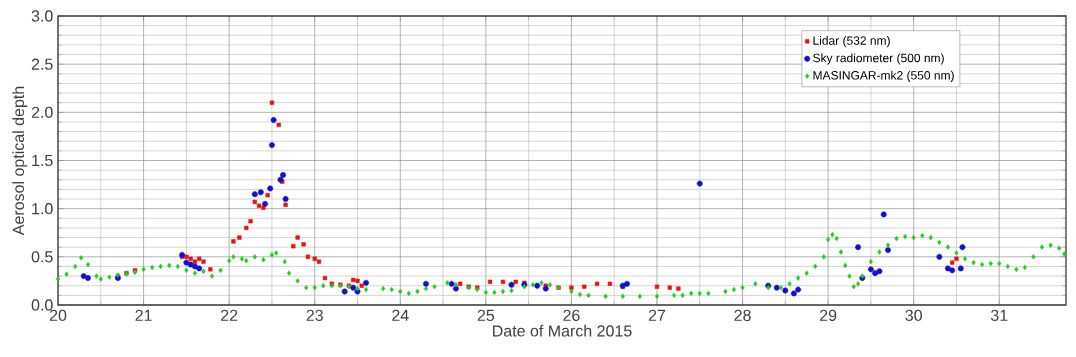 Image resolution: width=1076 pixels, height=357 pixels. Describe the element at coordinates (742, 315) in the screenshot. I see `x-tick-label: 28` at that location.